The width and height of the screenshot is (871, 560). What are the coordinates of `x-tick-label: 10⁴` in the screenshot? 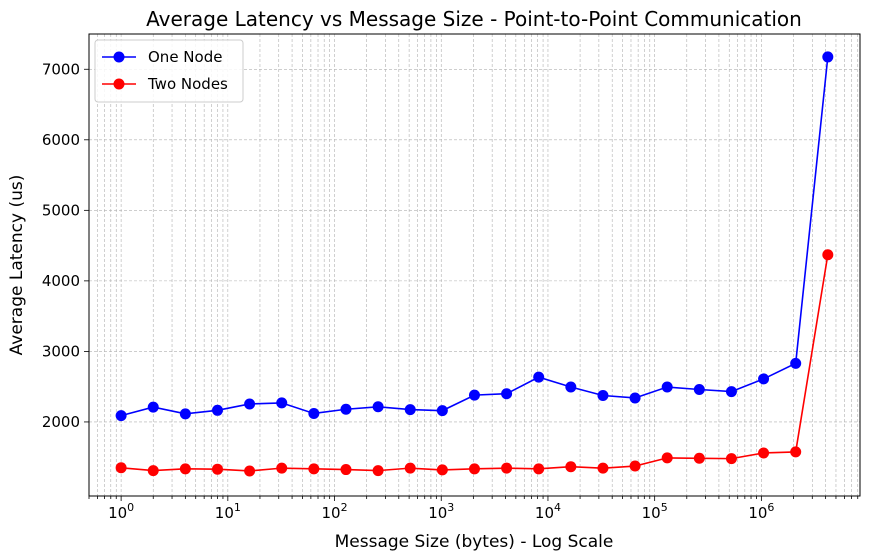 It's located at (548, 511).